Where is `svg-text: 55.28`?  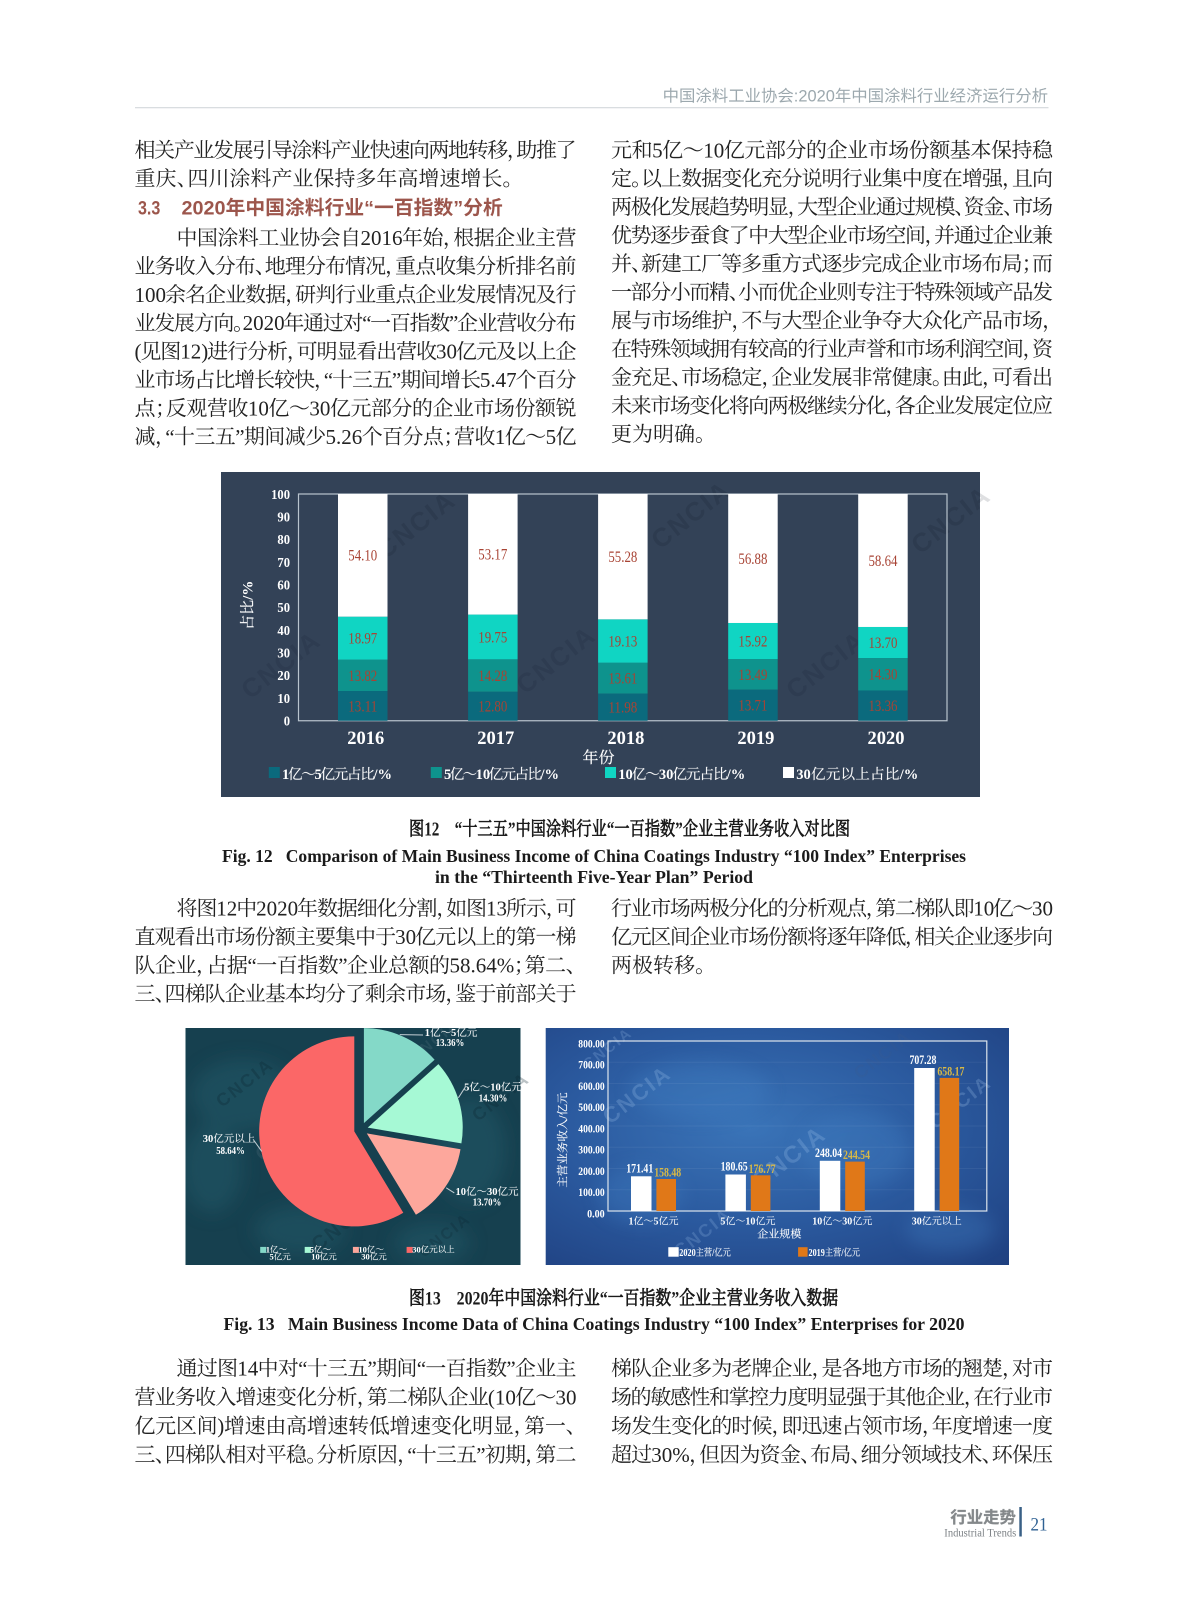
svg-text: 55.28 is located at coordinates (622, 556).